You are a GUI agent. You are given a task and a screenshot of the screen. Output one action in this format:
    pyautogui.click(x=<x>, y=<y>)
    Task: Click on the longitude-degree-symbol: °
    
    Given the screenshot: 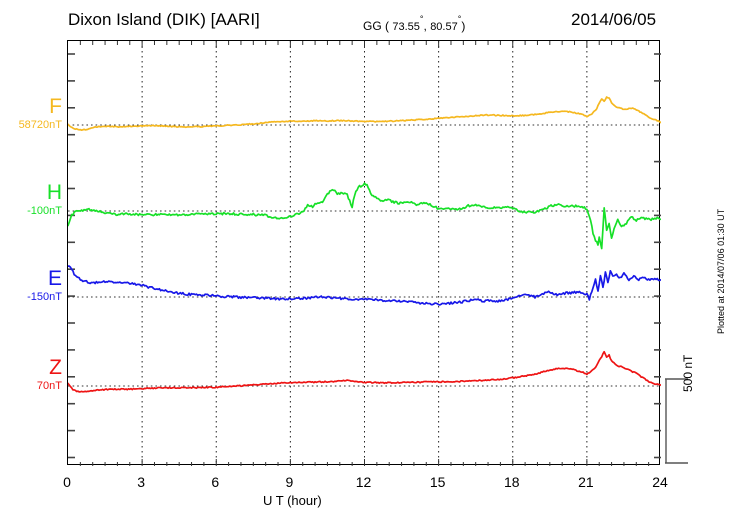 What is the action you would take?
    pyautogui.click(x=459, y=19)
    